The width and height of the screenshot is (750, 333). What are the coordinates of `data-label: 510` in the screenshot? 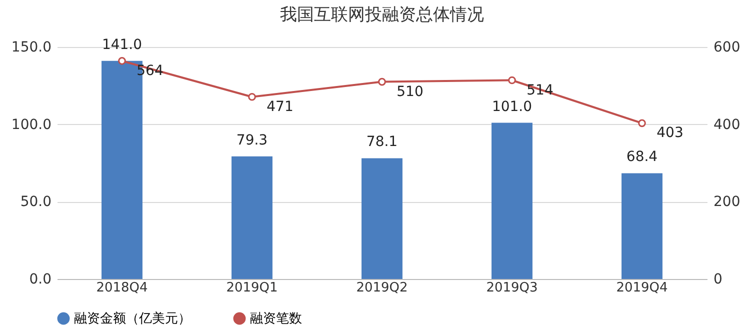 It's located at (410, 92).